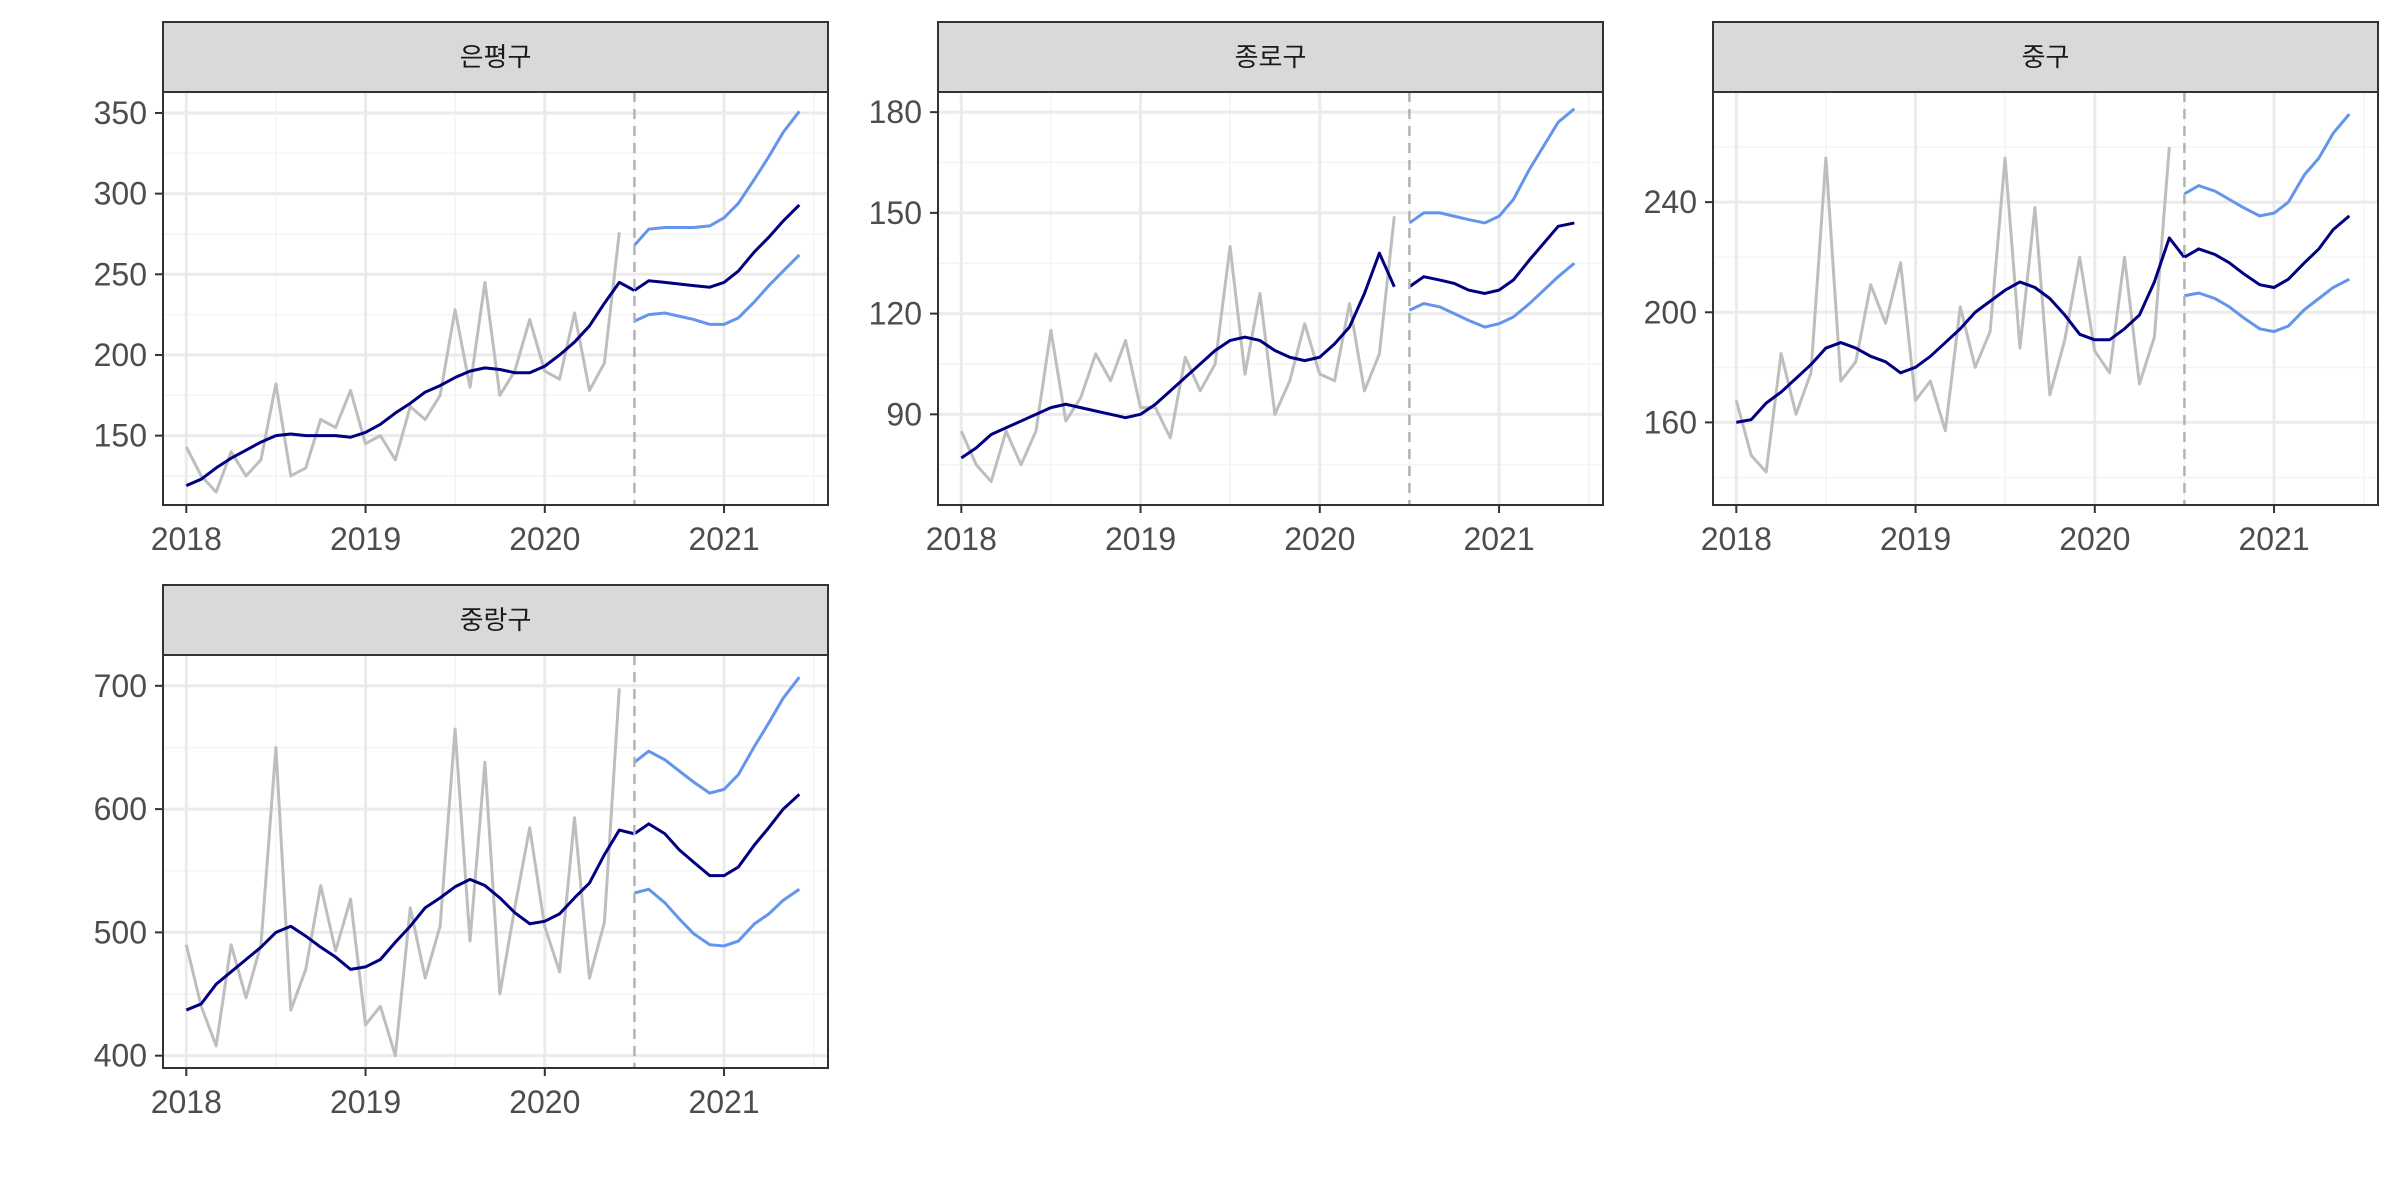  Describe the element at coordinates (120, 1056) in the screenshot. I see `y-tick-label: 400` at that location.